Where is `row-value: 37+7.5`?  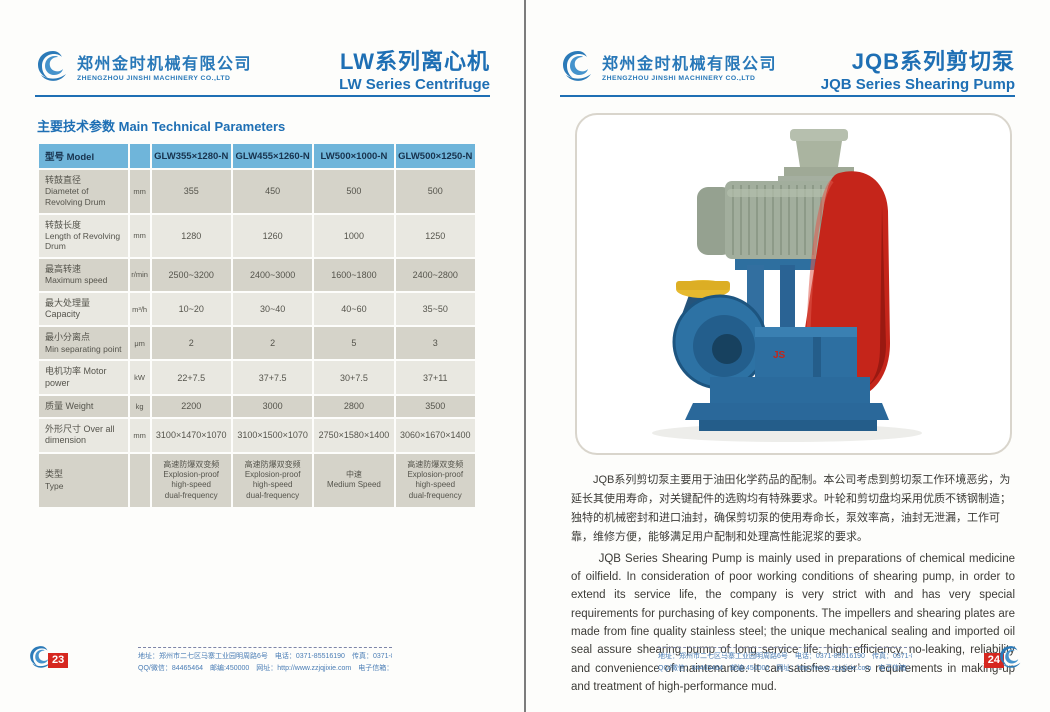
row-value: 37+7.5 is located at coordinates (272, 377).